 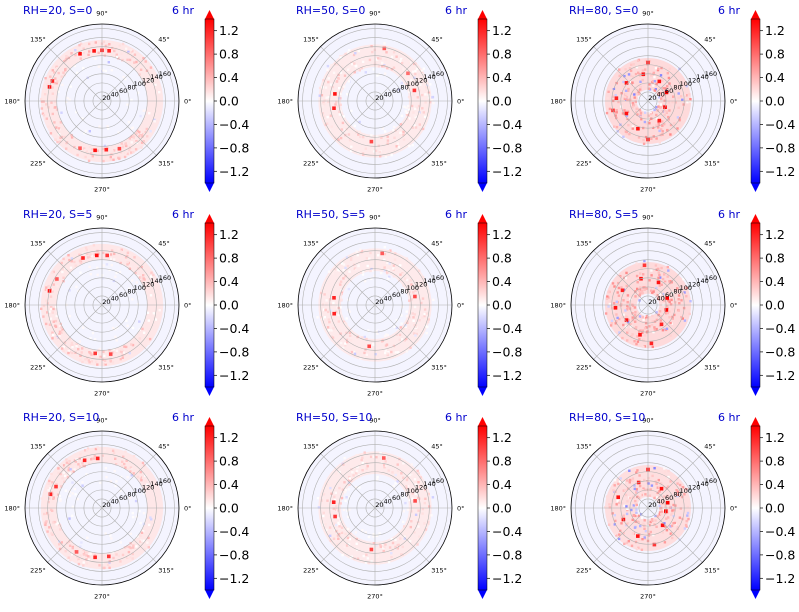 I want to click on chart-3-r-tick-label: 40, so click(x=661, y=95).